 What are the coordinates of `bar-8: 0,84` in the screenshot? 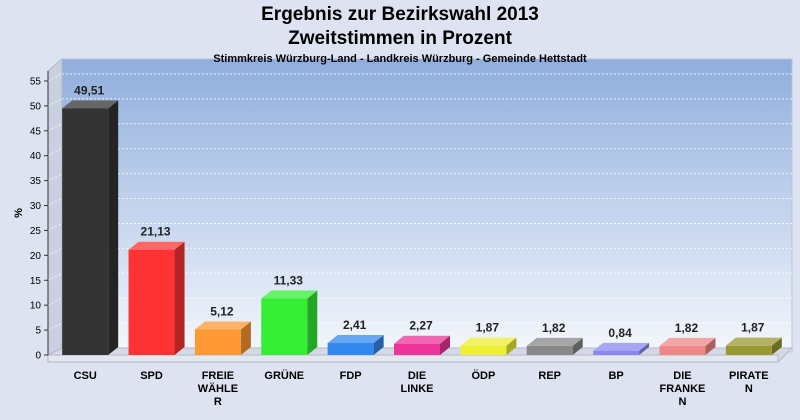 It's located at (621, 340).